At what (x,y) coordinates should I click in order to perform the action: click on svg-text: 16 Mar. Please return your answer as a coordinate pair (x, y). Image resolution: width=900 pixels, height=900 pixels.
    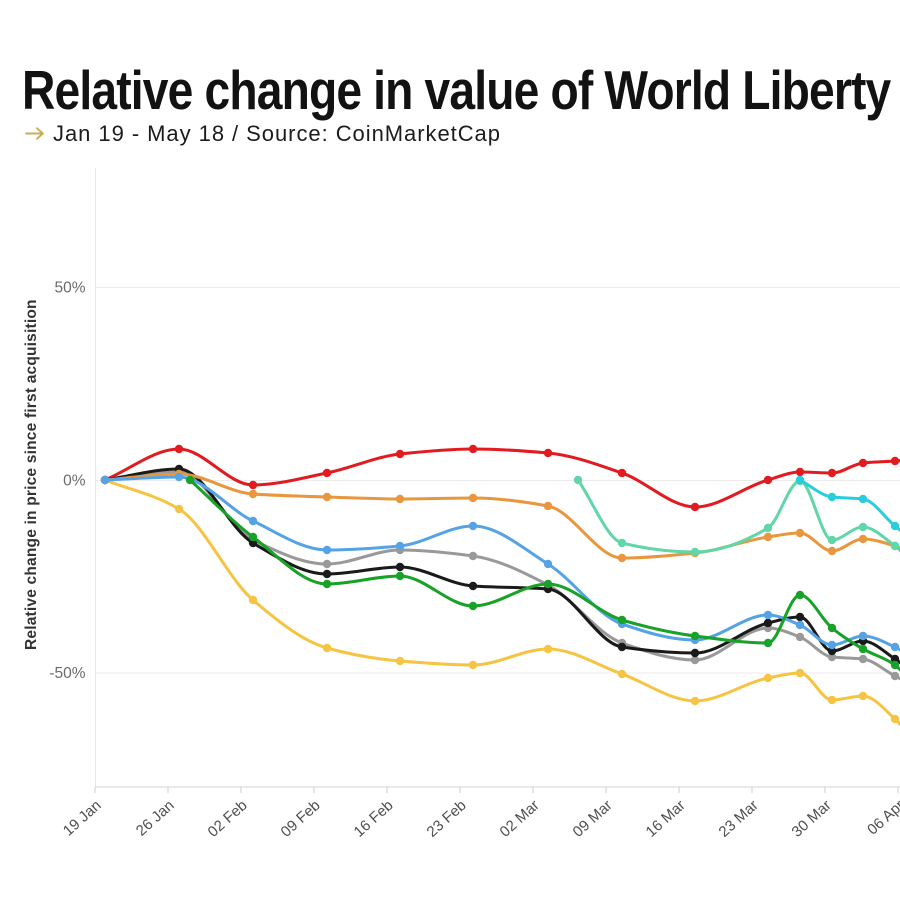
    Looking at the image, I should click on (666, 819).